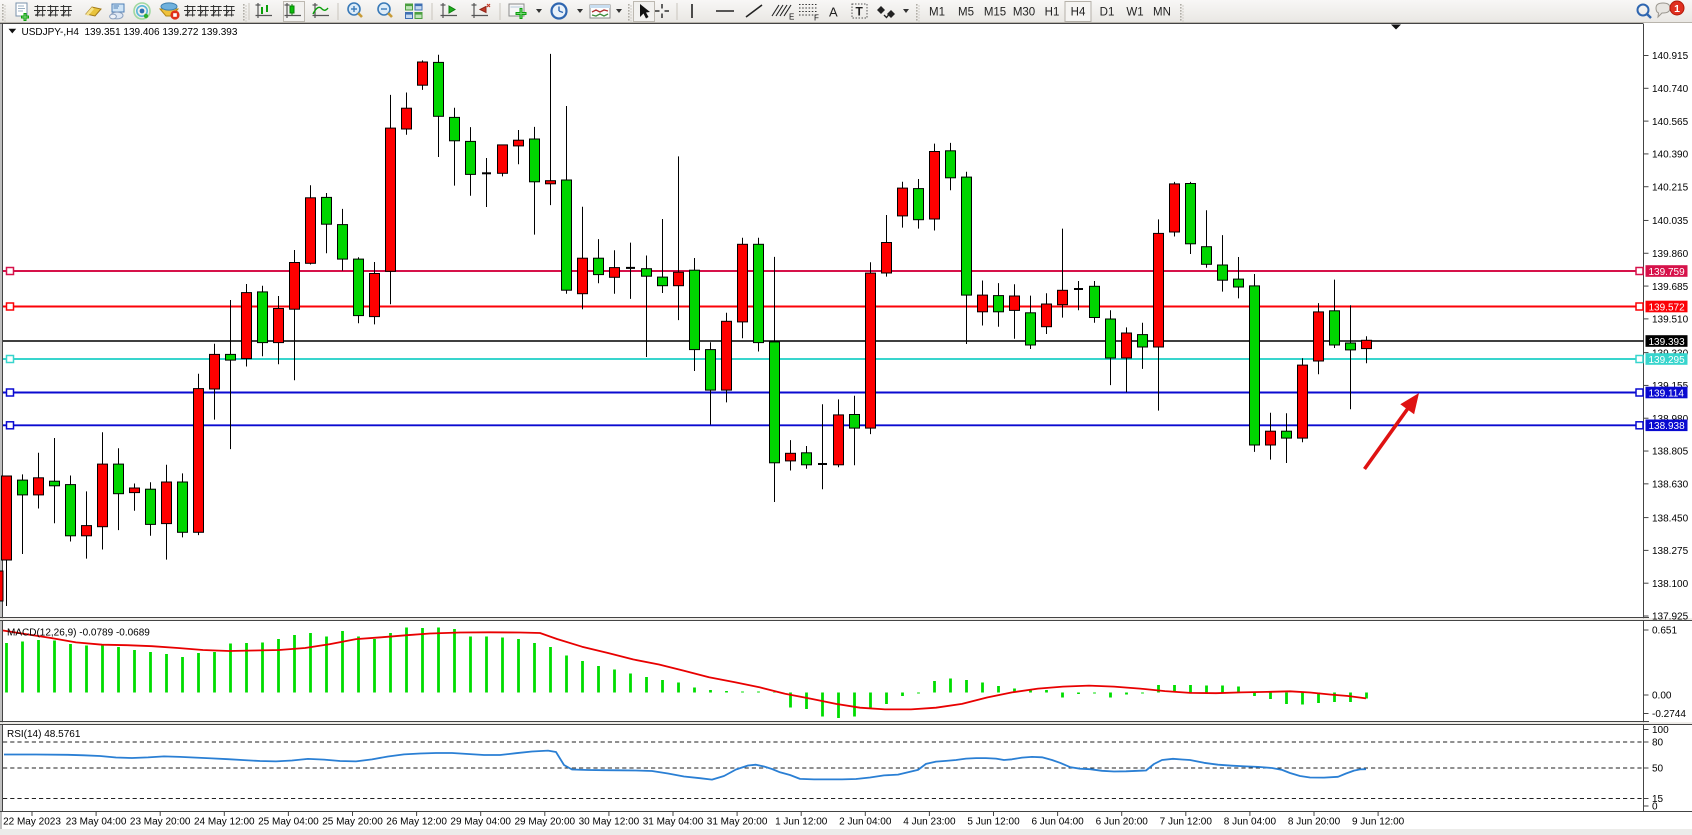 The width and height of the screenshot is (1692, 835). Describe the element at coordinates (1122, 822) in the screenshot. I see `svg-text: 6 Jun 20:00` at that location.